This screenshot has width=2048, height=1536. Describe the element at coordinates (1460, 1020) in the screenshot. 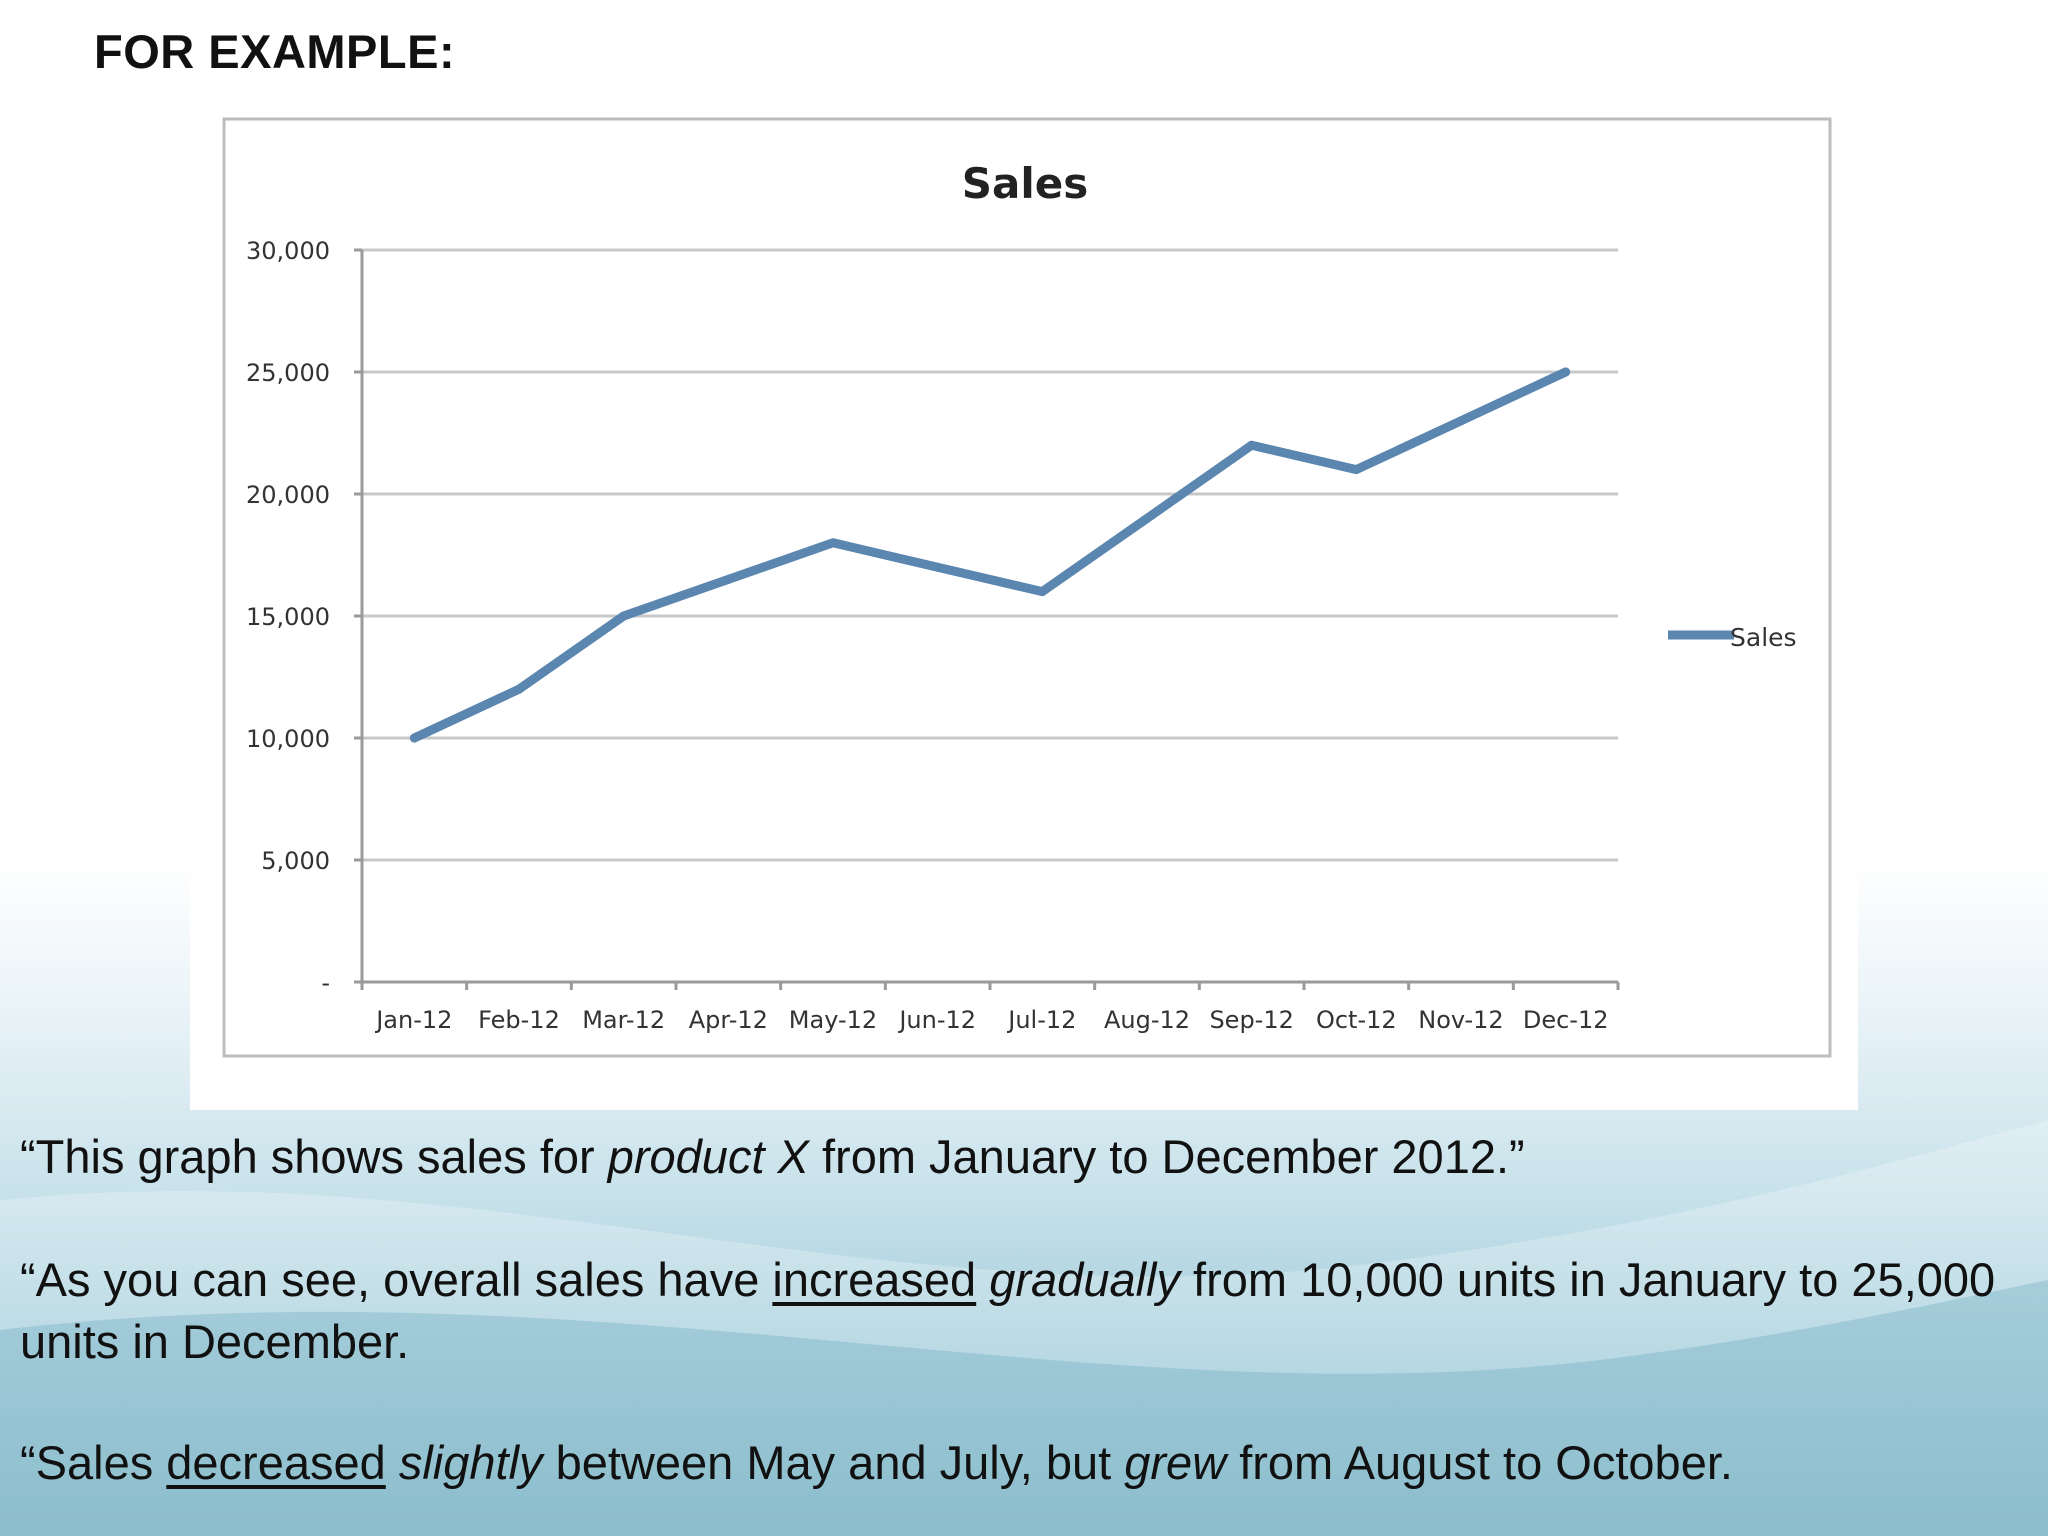

I see `x-tick-label: Nov-12` at that location.